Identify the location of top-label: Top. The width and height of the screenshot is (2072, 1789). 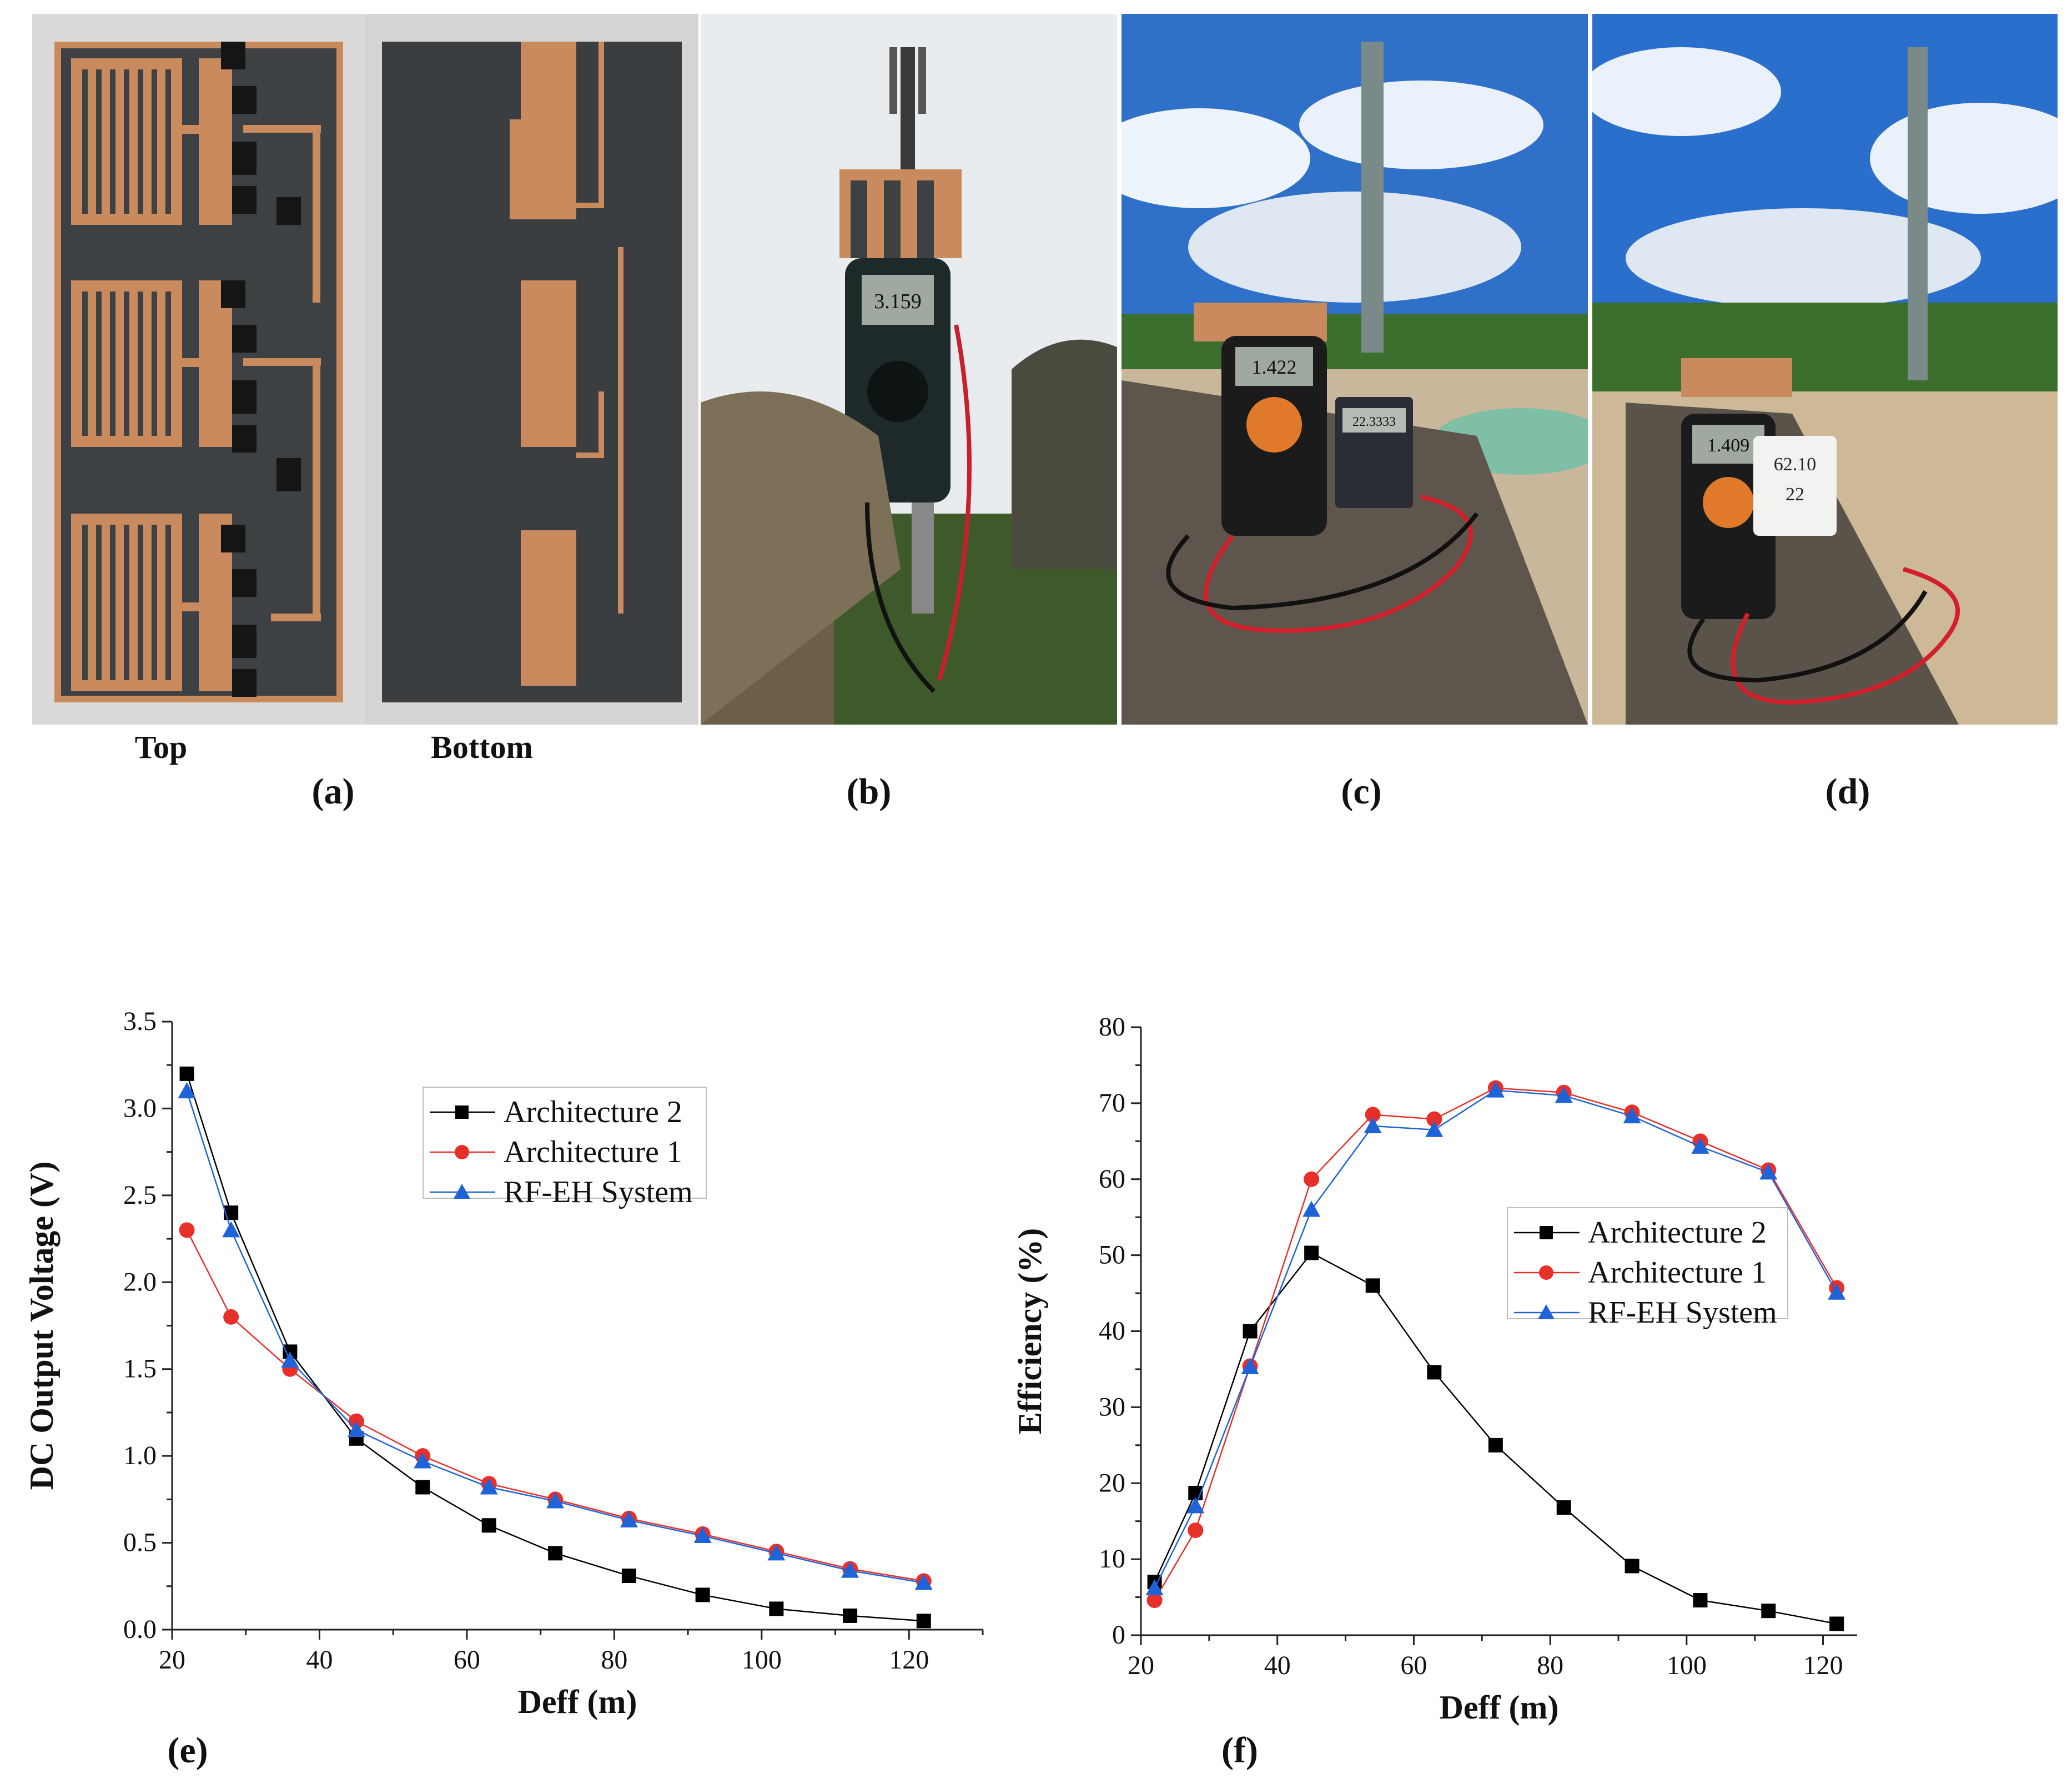
(161, 747).